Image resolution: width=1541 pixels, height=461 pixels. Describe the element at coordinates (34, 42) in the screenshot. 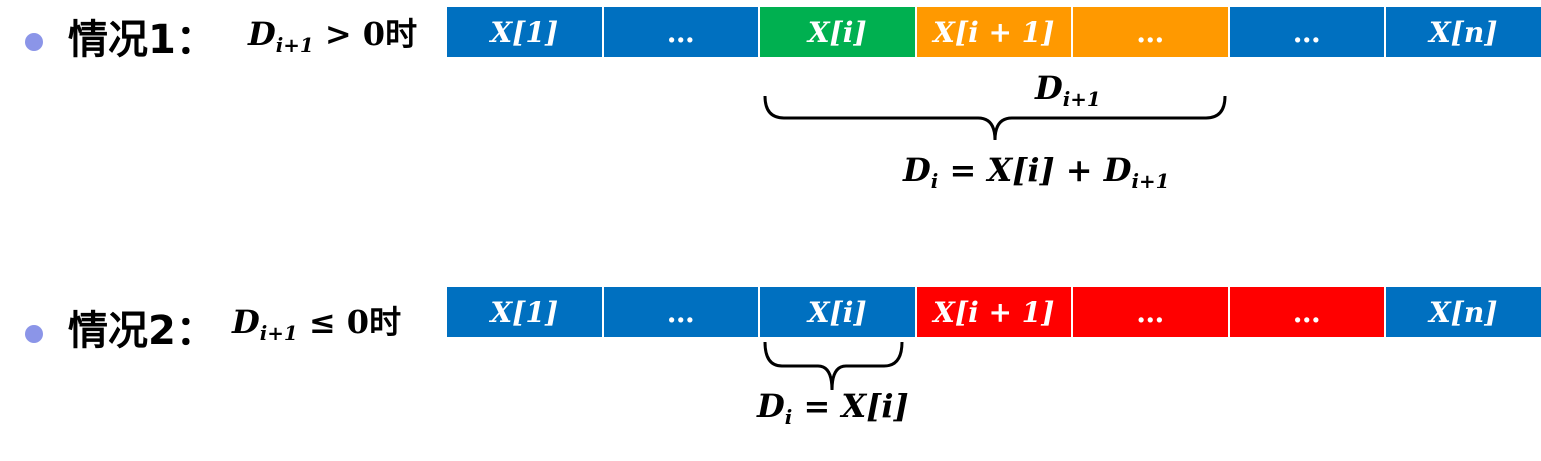

I see `case1-bullet` at that location.